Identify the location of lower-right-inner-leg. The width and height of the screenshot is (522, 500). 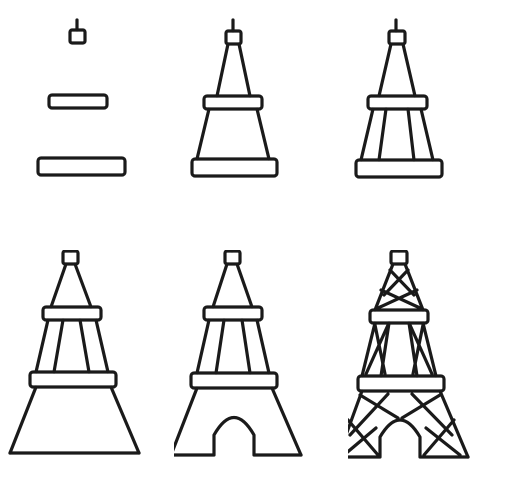
(411, 134).